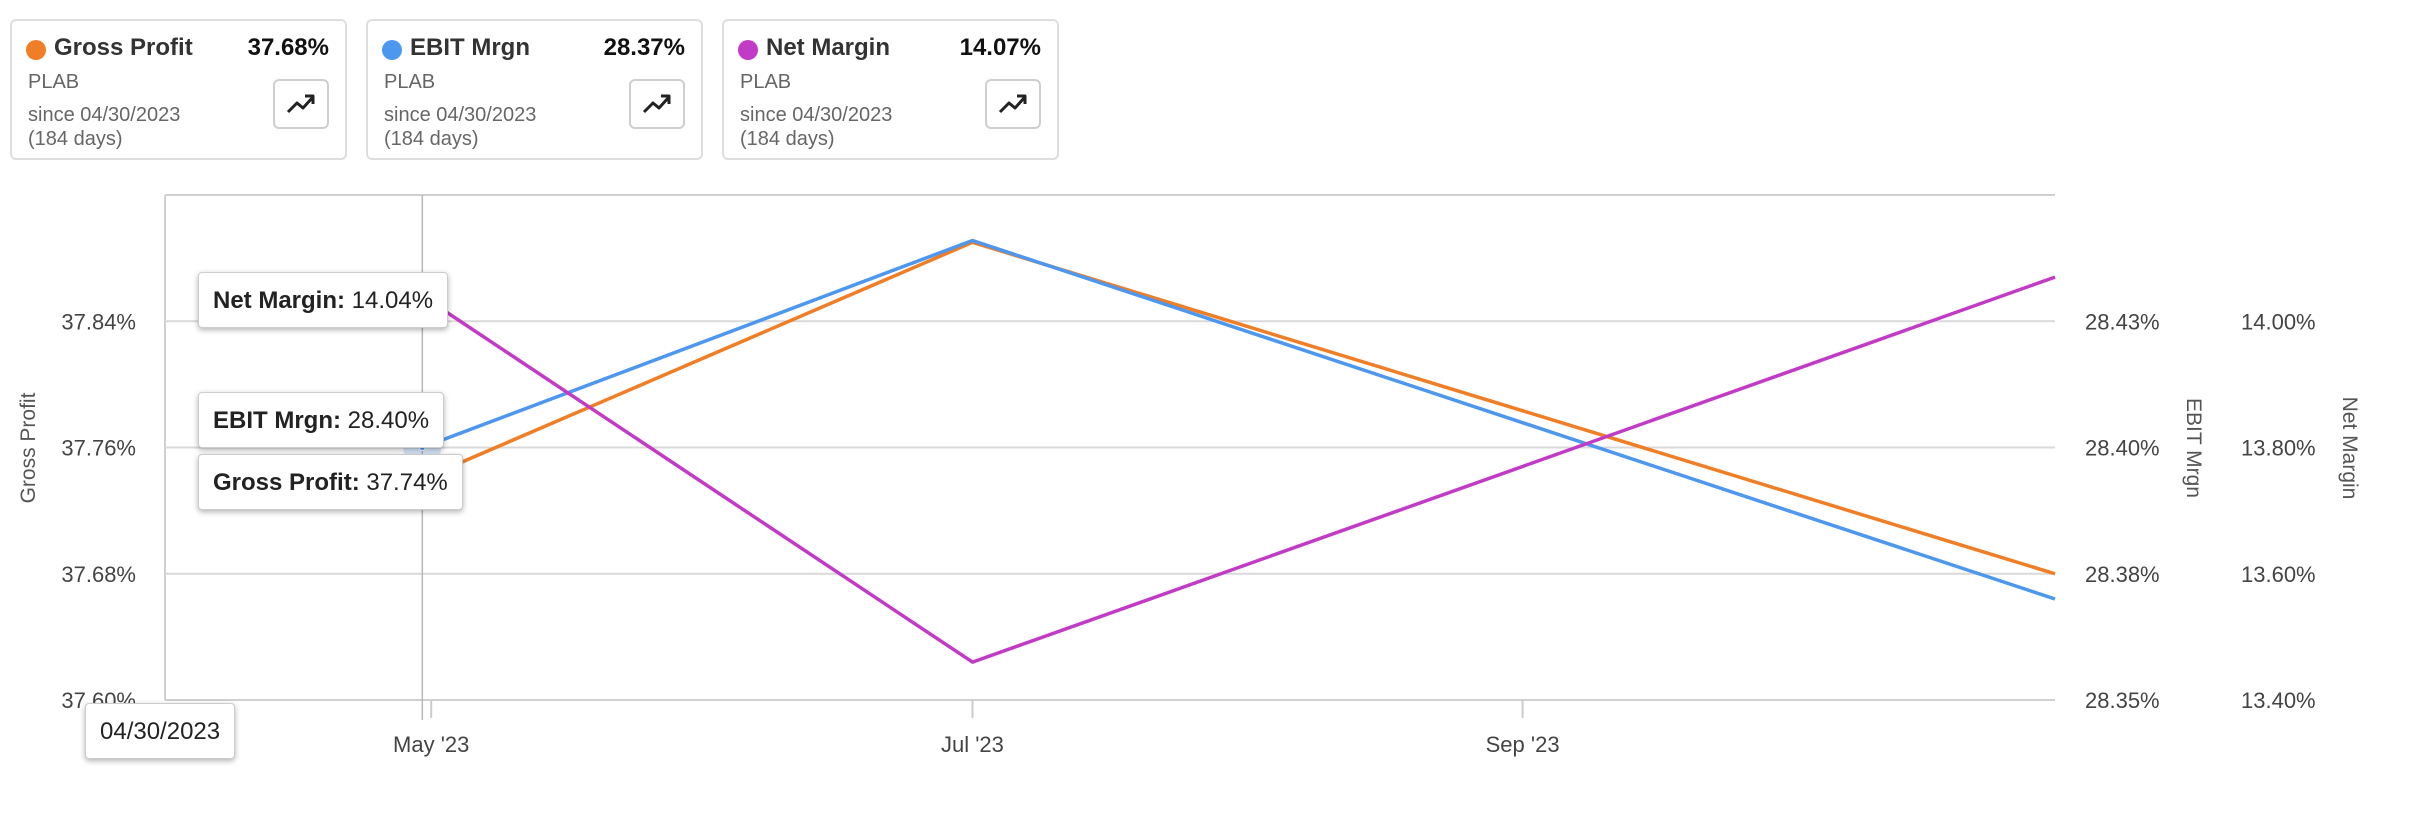 This screenshot has width=2428, height=816. Describe the element at coordinates (2278, 448) in the screenshot. I see `y-tick-label-right-net: 13.80%` at that location.